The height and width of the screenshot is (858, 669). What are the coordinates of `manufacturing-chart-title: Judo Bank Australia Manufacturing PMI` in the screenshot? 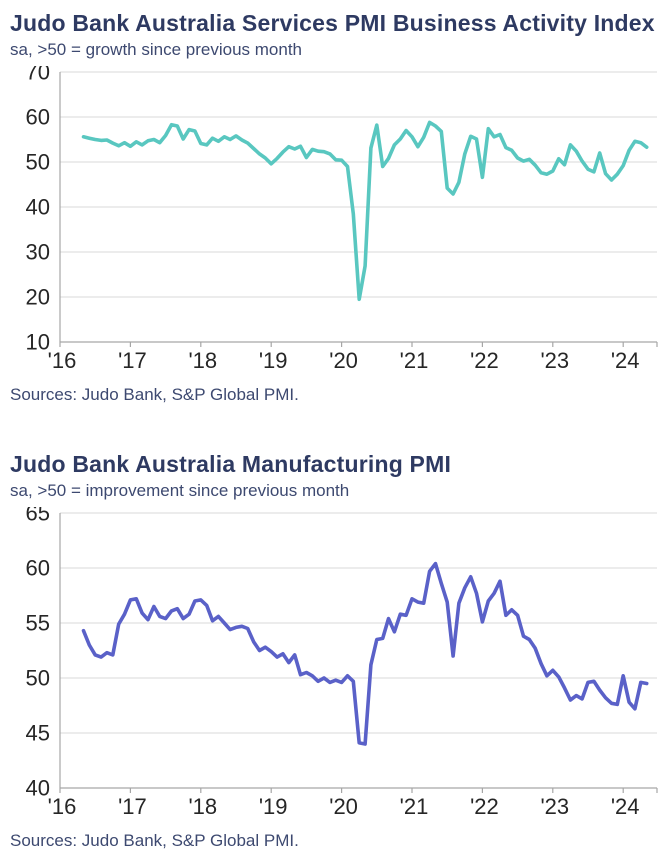 It's located at (231, 464).